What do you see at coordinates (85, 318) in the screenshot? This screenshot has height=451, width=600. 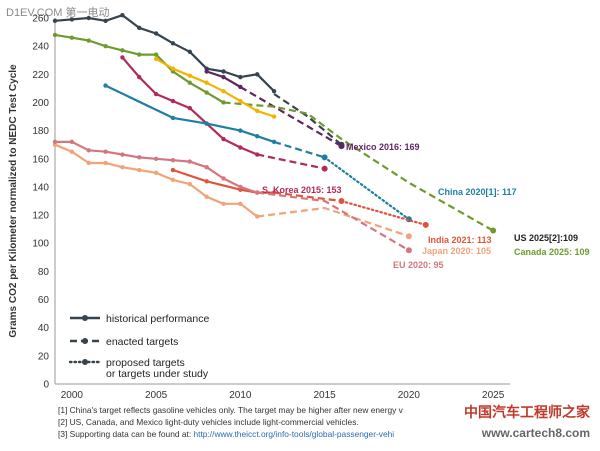 I see `legend-marker-solid` at bounding box center [85, 318].